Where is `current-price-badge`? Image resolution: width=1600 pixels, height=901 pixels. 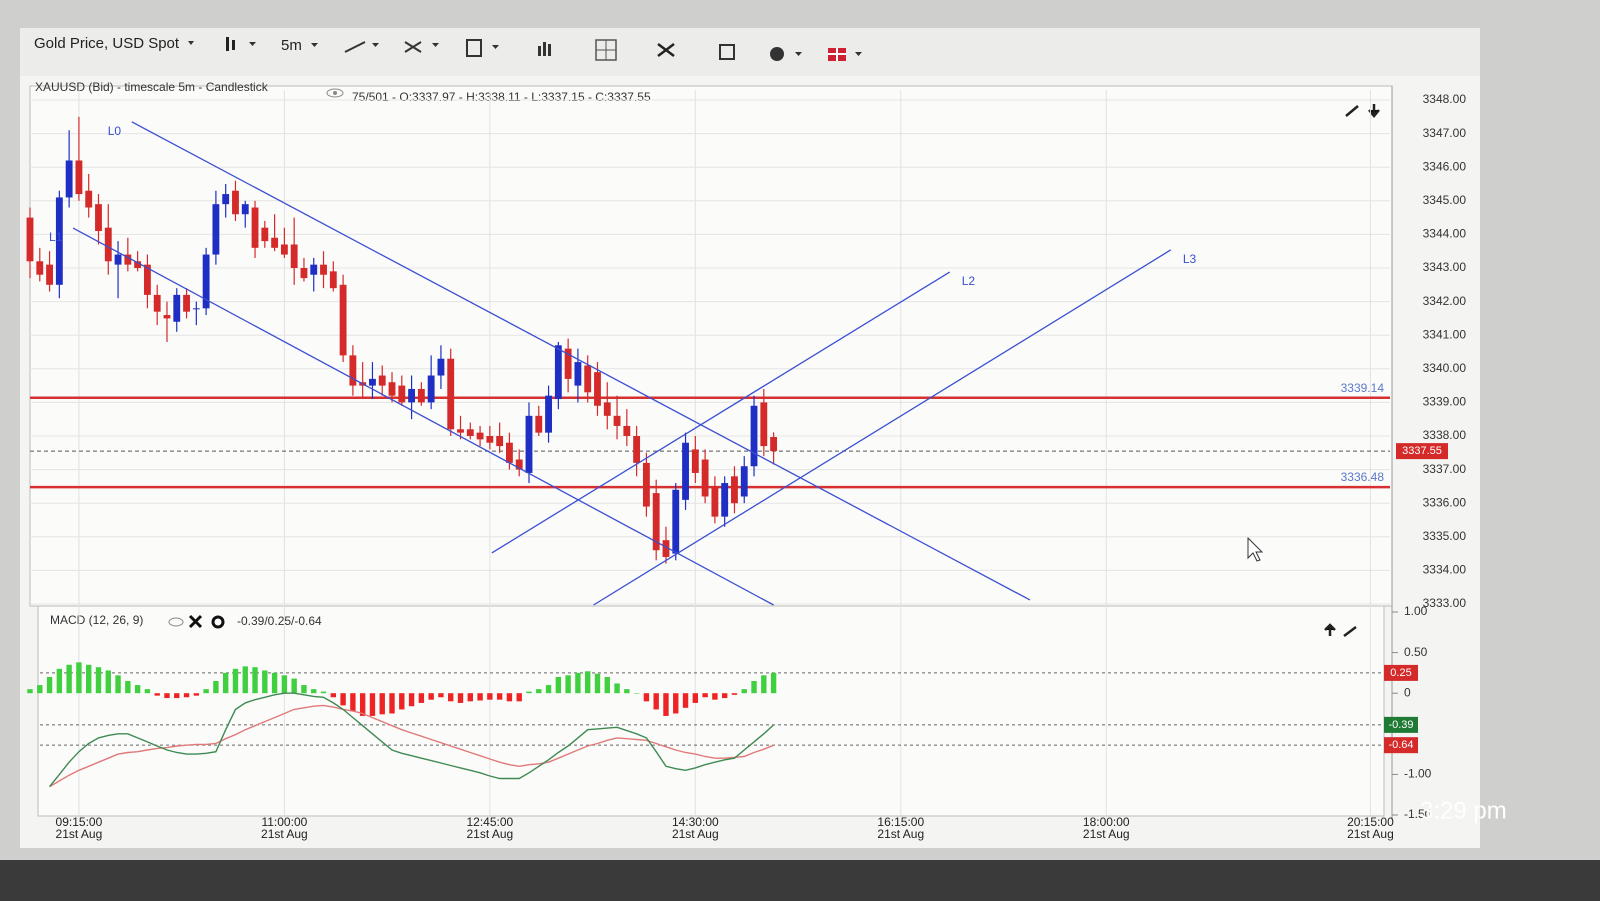
current-price-badge is located at coordinates (1422, 451).